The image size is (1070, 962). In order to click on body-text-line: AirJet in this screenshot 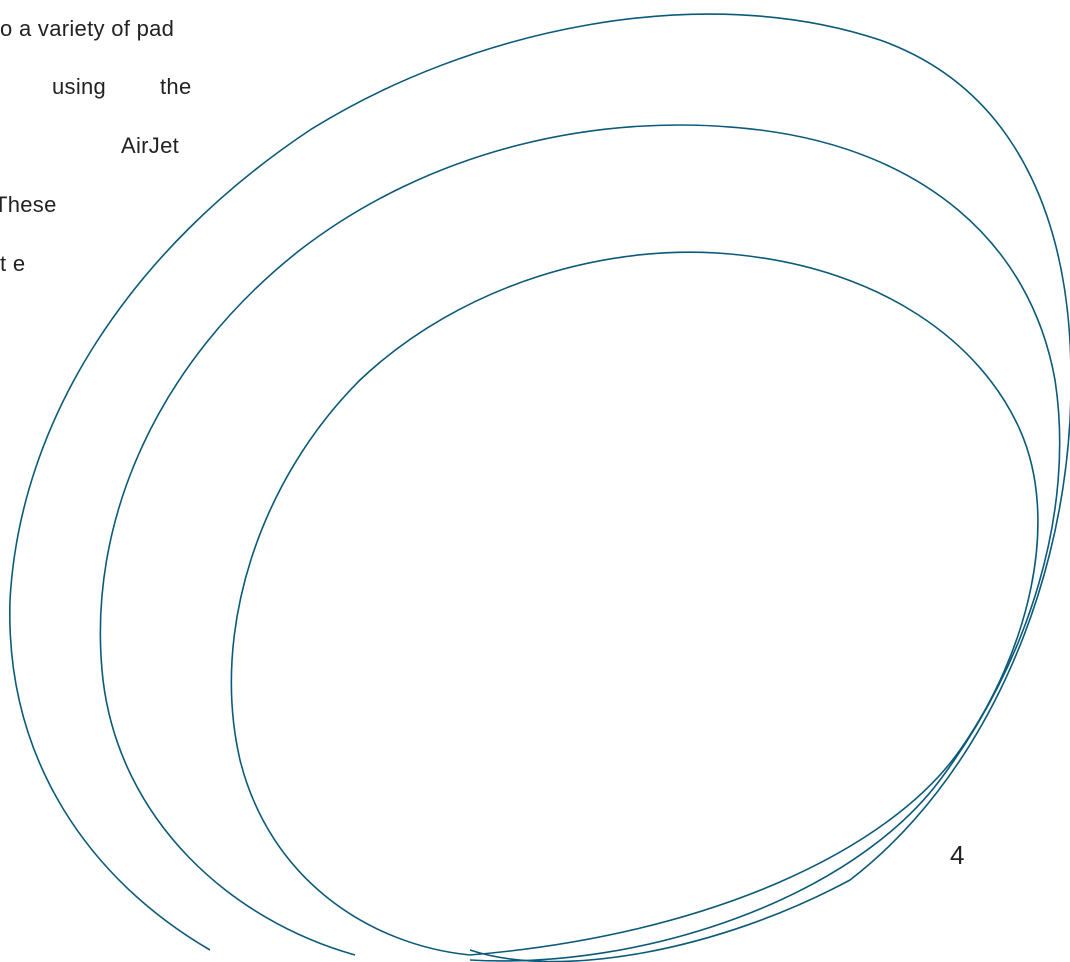, I will do `click(150, 145)`.